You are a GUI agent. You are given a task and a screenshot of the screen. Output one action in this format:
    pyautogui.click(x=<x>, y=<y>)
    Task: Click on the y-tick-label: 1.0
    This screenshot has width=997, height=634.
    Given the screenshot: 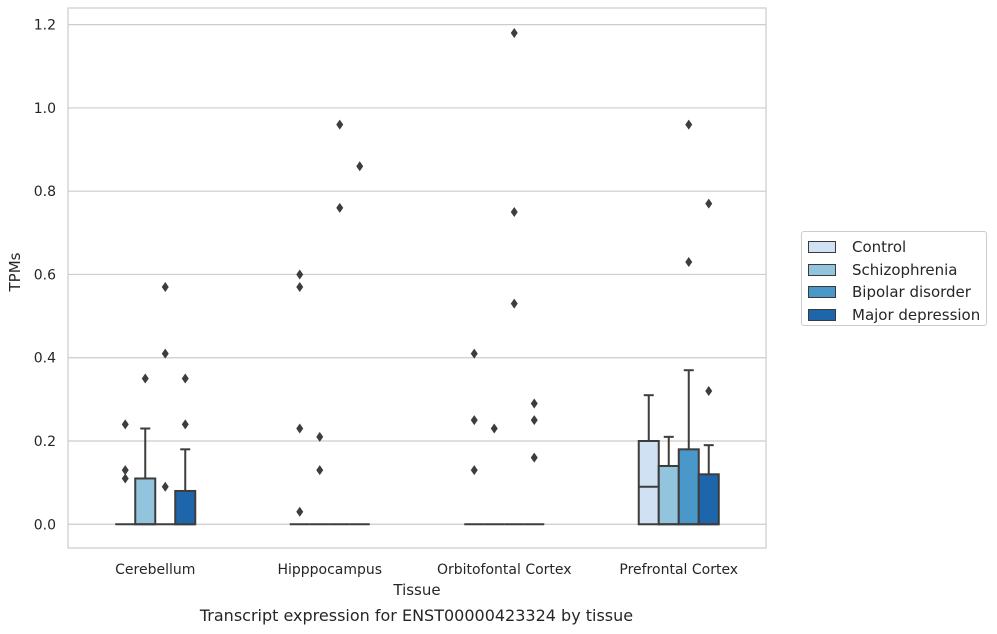 What is the action you would take?
    pyautogui.click(x=45, y=109)
    